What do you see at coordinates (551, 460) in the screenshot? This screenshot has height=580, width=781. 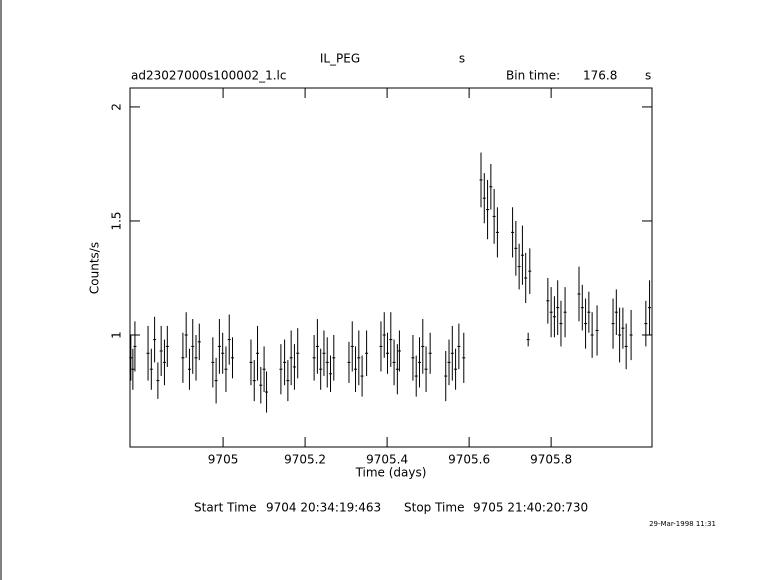 I see `x-tick-label: 9705.8` at bounding box center [551, 460].